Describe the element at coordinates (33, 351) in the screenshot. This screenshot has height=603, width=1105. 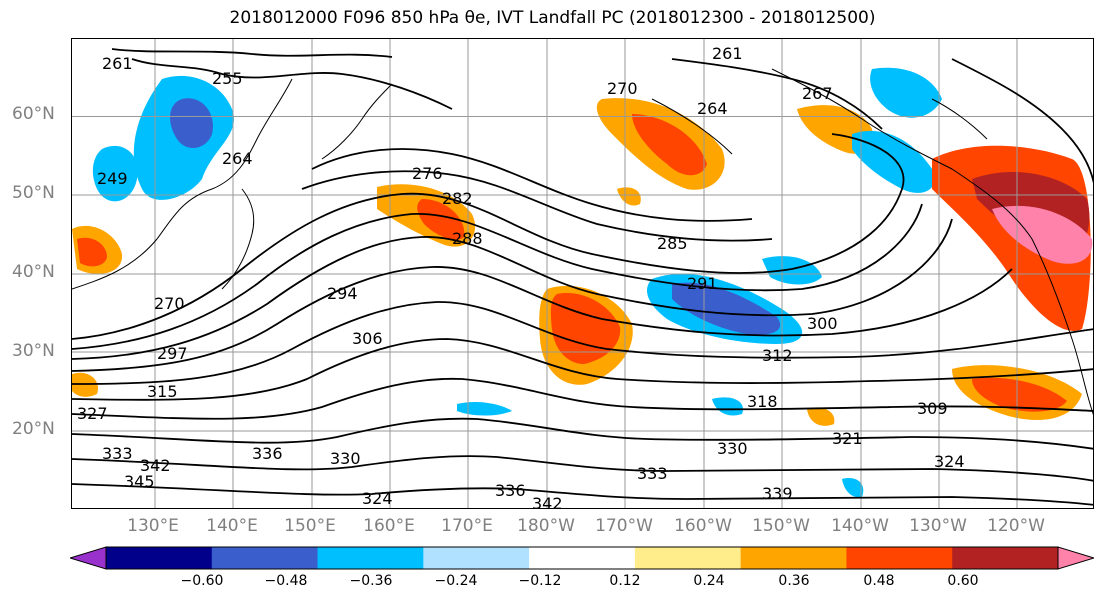
I see `lat-label-30n: 30°N` at that location.